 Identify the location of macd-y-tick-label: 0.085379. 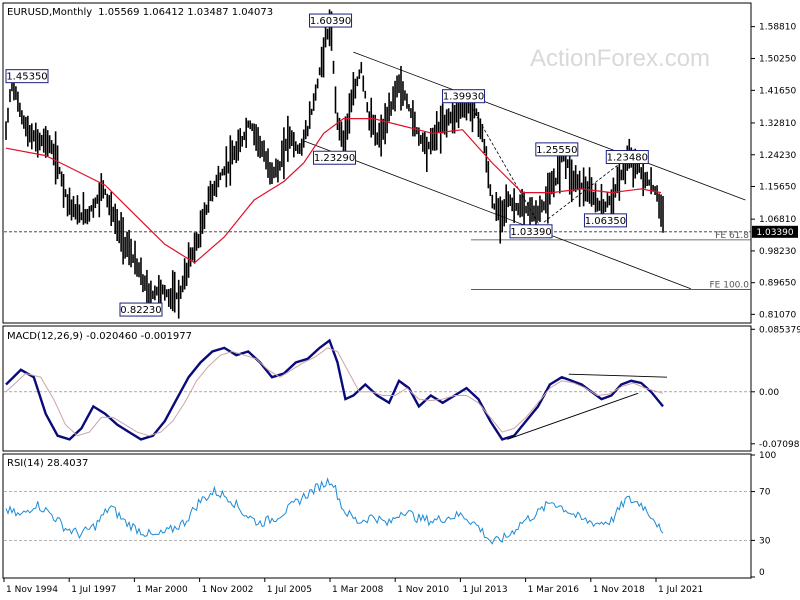
(779, 330).